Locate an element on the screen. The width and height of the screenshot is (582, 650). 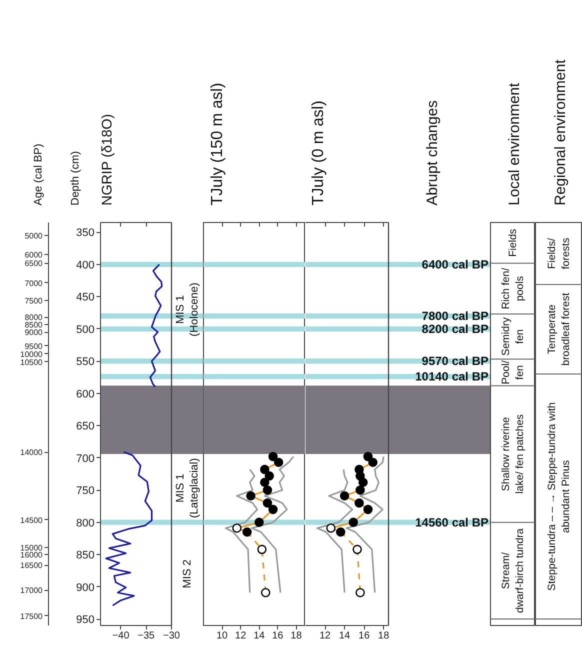
x-tick-label: −40 is located at coordinates (121, 636).